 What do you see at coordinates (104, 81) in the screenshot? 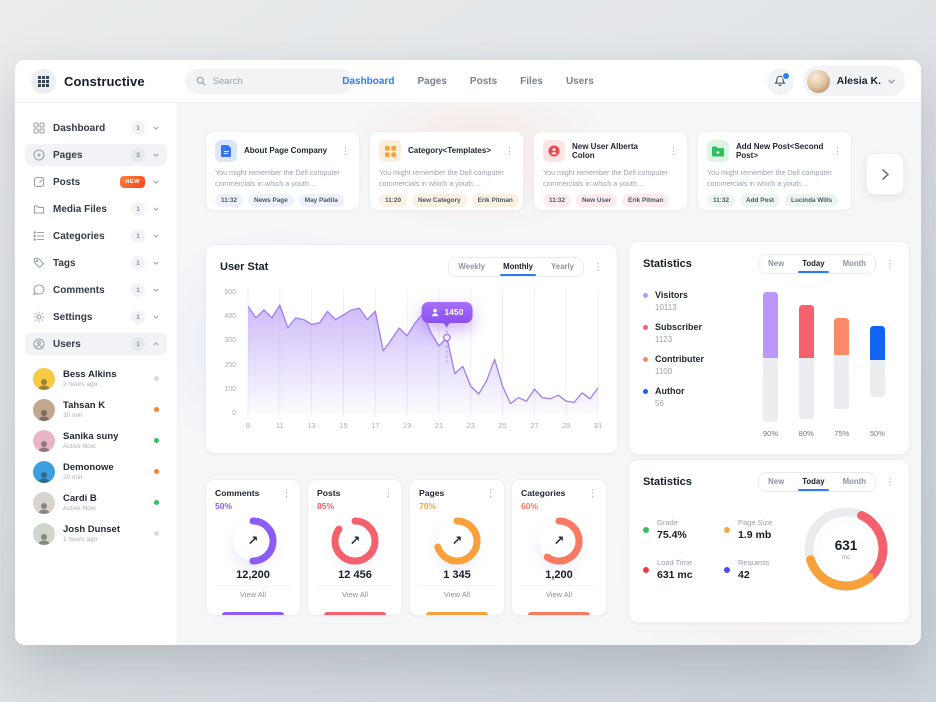
I see `app-title: Constructive` at bounding box center [104, 81].